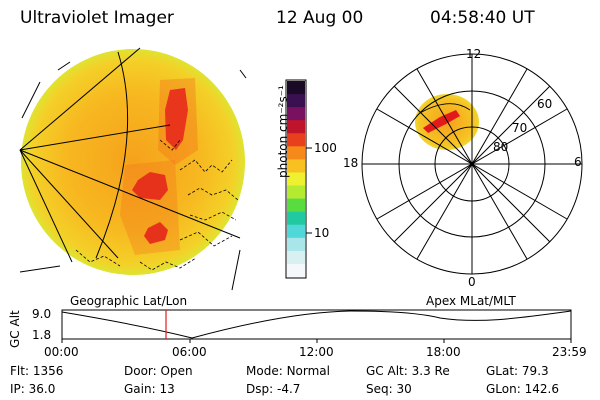 The height and width of the screenshot is (400, 600). Describe the element at coordinates (33, 389) in the screenshot. I see `info-ip: IP: 36.0` at that location.